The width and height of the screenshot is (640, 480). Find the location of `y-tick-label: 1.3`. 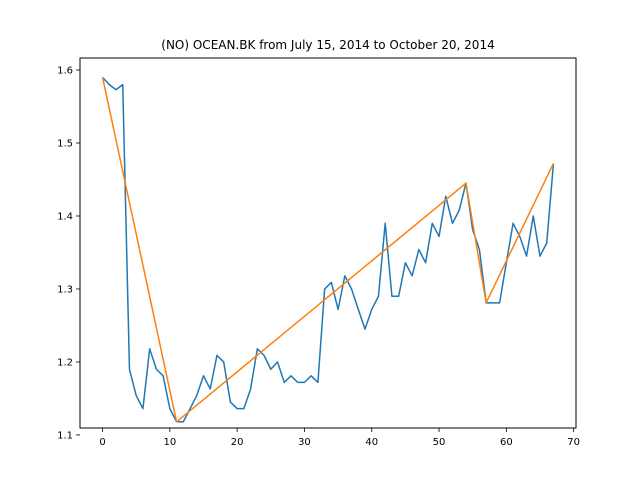

y-tick-label: 1.3 is located at coordinates (65, 289).